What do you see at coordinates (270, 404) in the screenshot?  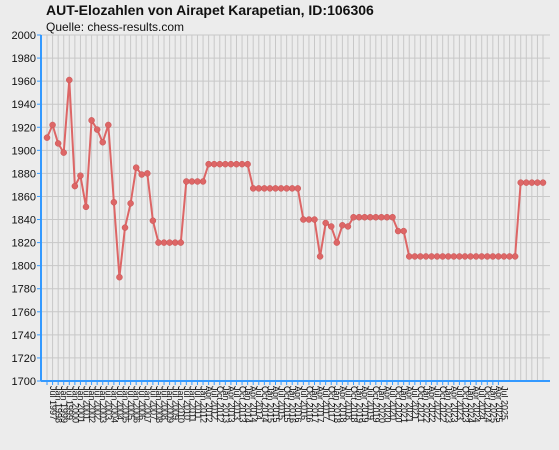 I see `x-tick-label: Jan 2015` at bounding box center [270, 404].